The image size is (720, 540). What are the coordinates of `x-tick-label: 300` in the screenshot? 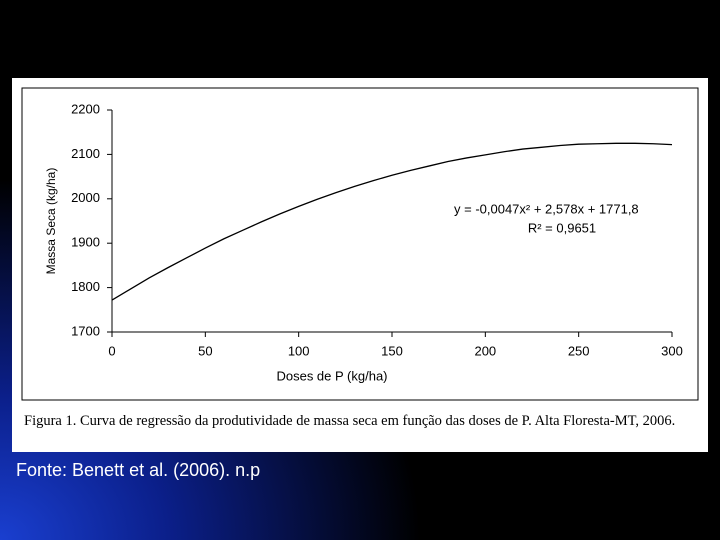 It's located at (672, 350).